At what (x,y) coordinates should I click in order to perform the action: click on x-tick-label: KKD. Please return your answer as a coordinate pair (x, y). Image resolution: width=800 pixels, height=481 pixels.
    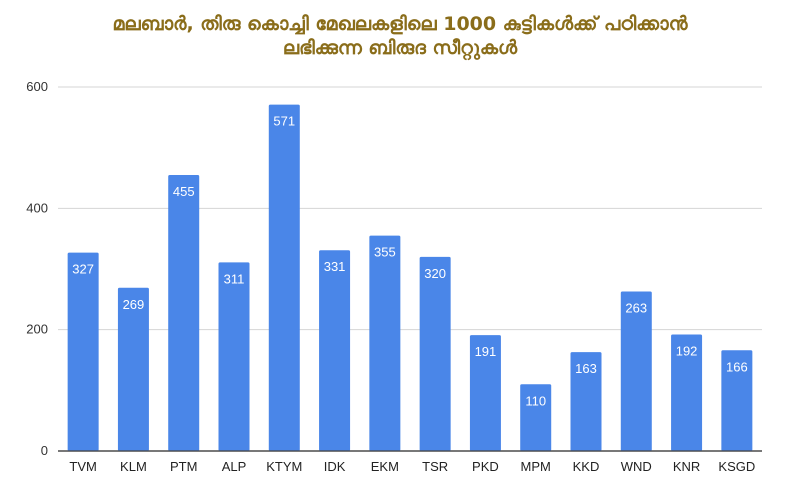
    Looking at the image, I should click on (586, 466).